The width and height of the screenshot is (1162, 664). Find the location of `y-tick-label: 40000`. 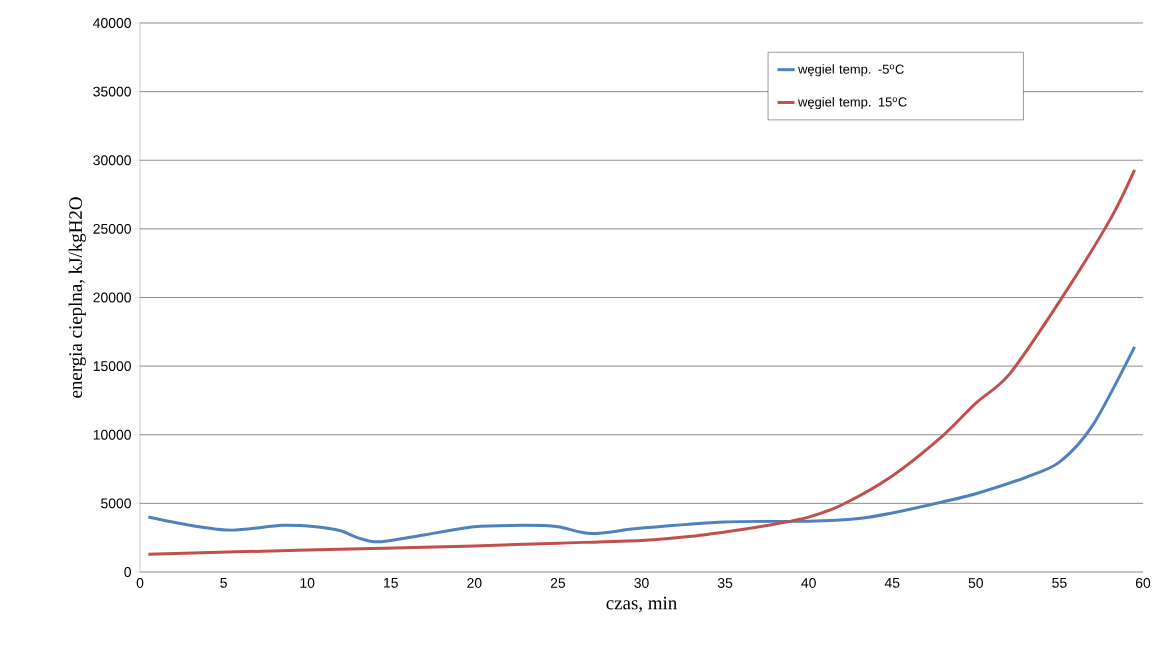

y-tick-label: 40000 is located at coordinates (112, 23).